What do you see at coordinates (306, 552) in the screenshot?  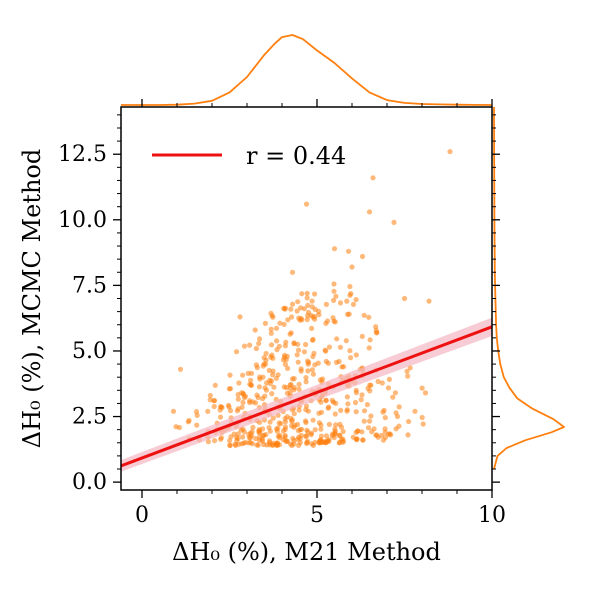 I see `x-axis-title: ΔH₀ (%), M21 Method` at bounding box center [306, 552].